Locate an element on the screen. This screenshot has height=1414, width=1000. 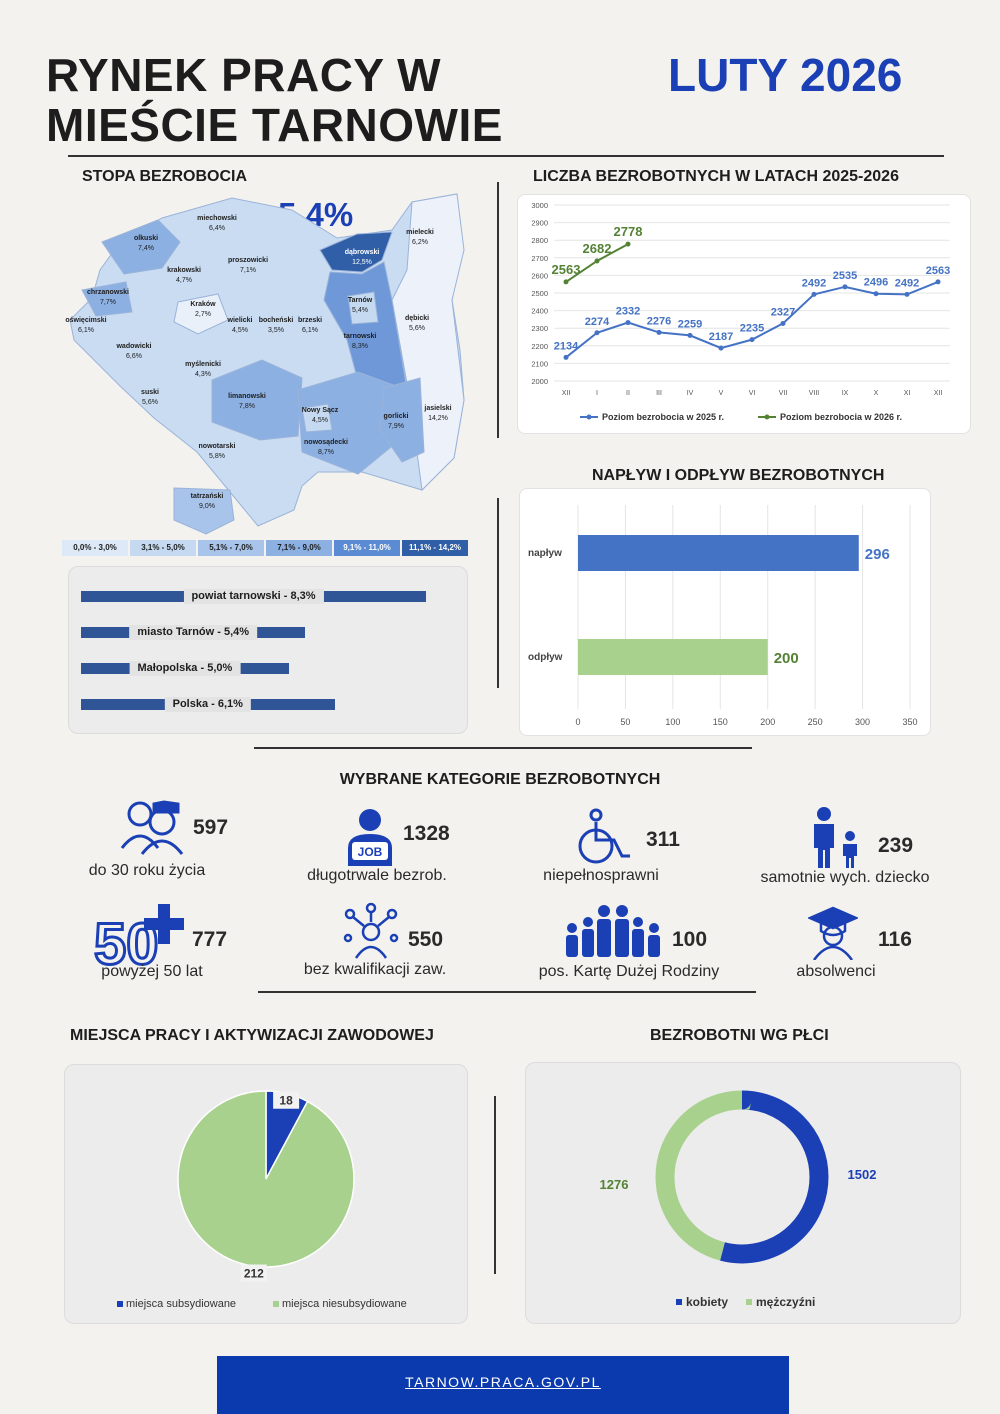
flow-bar-chart: 0 50 100 150 200 250 300 350 napływ 296 odpływ 200 is located at coordinates (723, 616).